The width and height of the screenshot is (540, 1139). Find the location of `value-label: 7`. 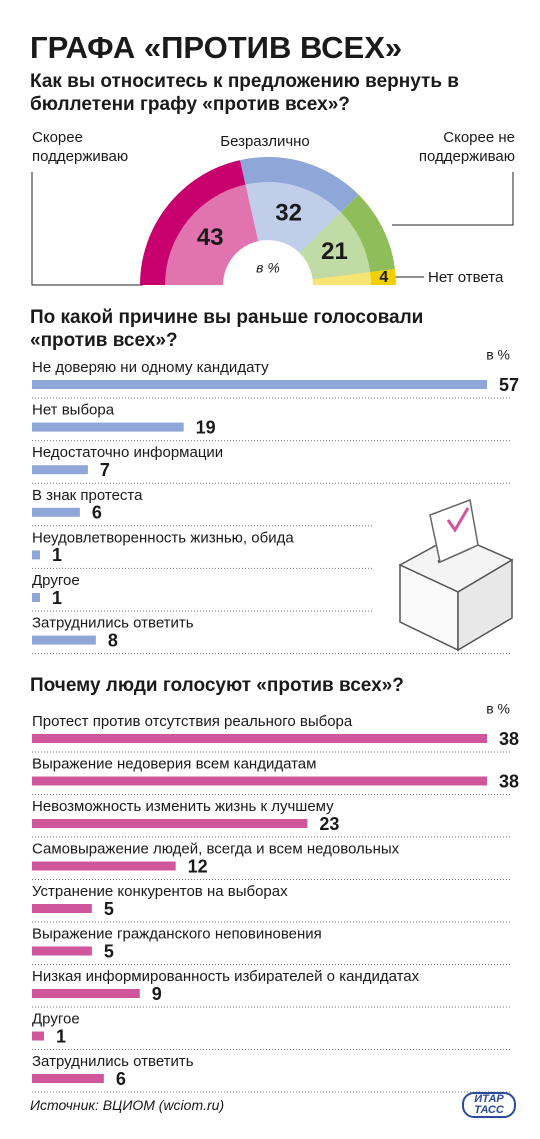

value-label: 7 is located at coordinates (105, 470).